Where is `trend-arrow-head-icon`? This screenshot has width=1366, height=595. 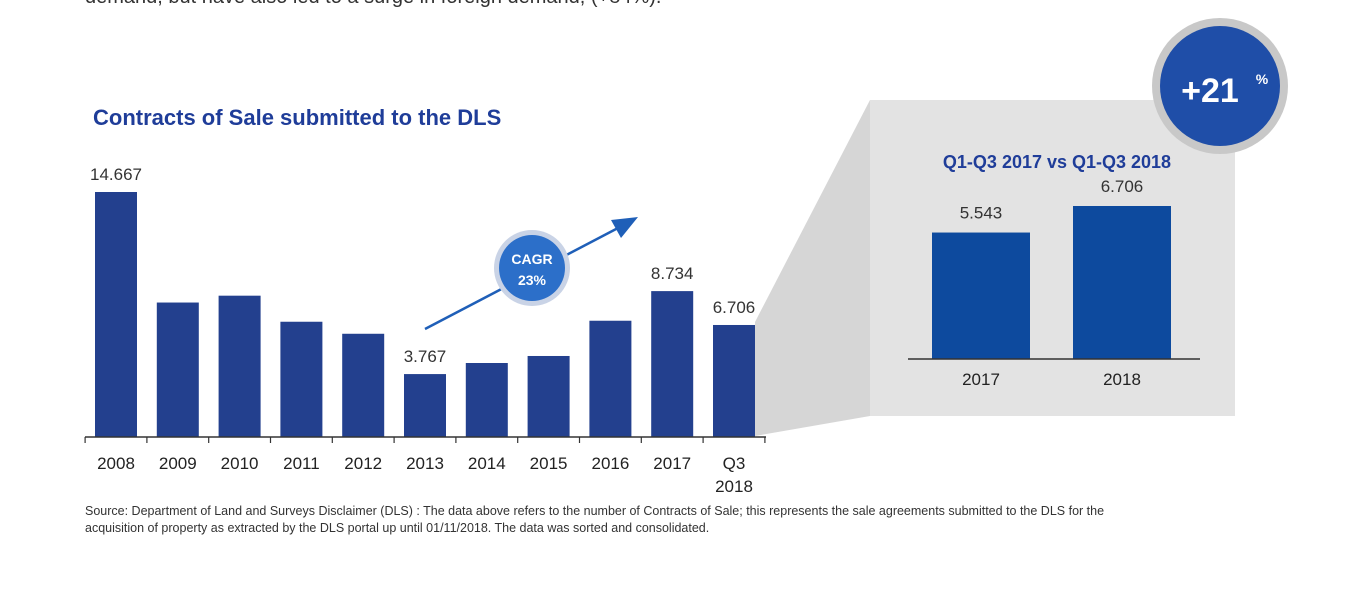 trend-arrow-head-icon is located at coordinates (624, 227).